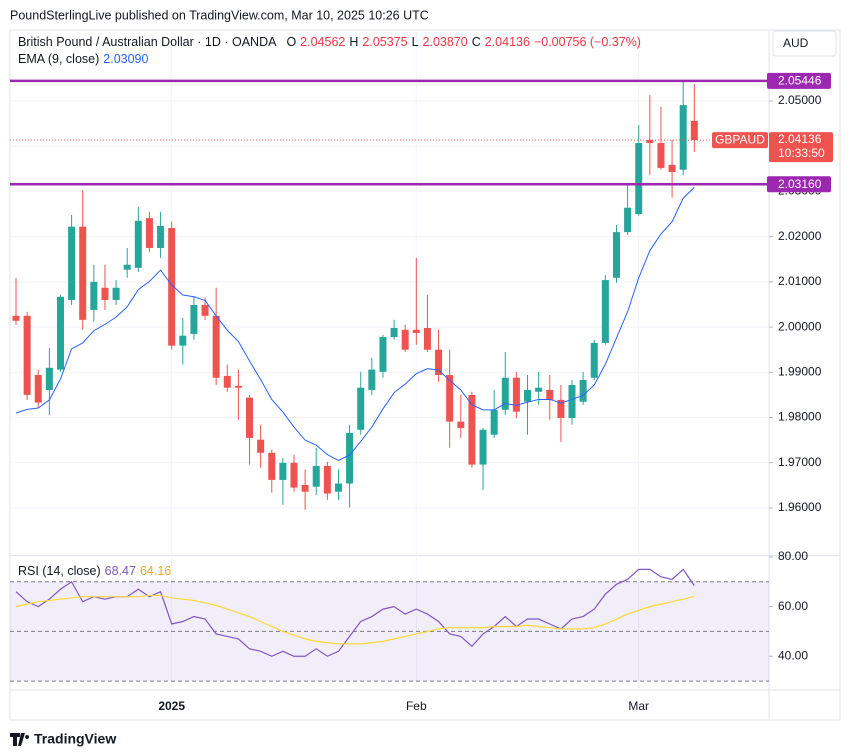  I want to click on rsi-title: RSI (14, close), so click(59, 571).